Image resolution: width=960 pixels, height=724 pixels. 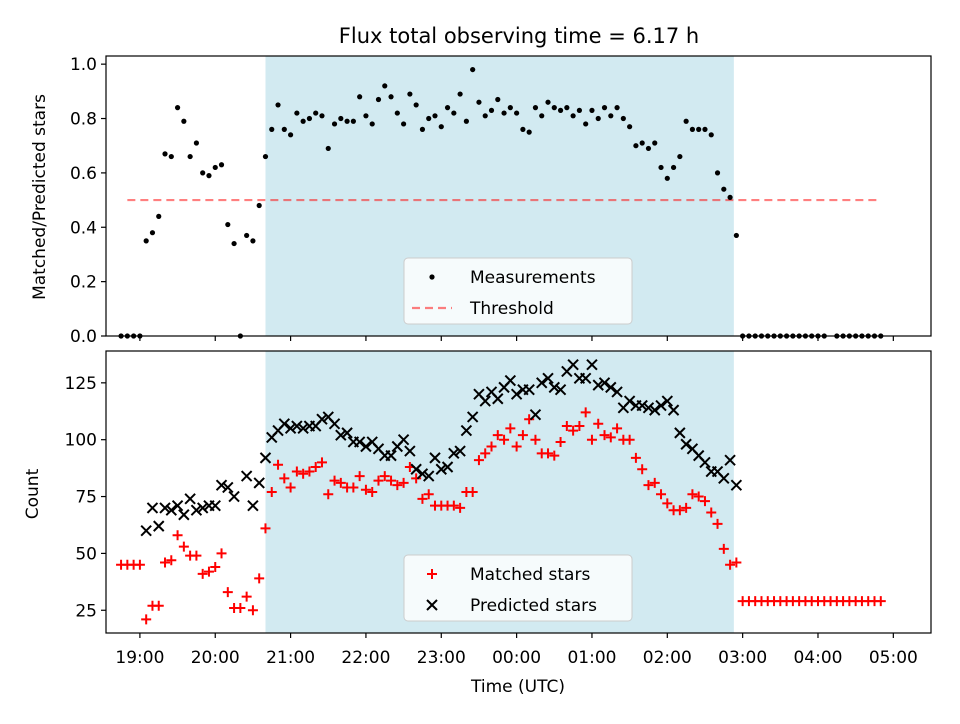 I want to click on top-y-axis-label: Matched/Predicted stars, so click(x=40, y=197).